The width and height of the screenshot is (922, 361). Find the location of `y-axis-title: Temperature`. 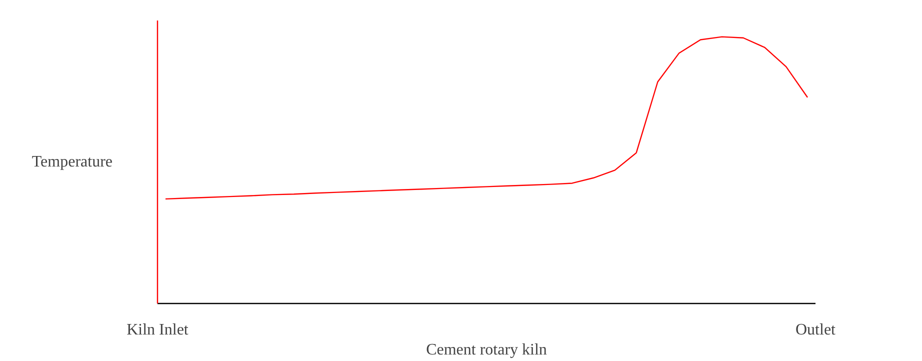

y-axis-title: Temperature is located at coordinates (72, 162).